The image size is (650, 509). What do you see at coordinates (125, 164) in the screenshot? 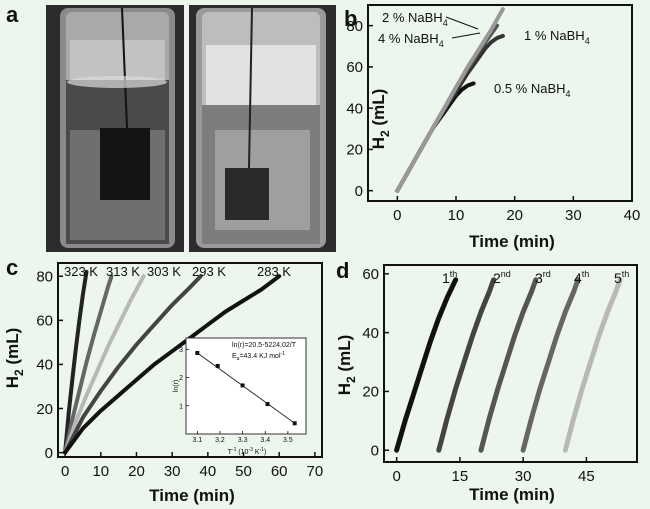
I see `catalyst-sheet-left` at bounding box center [125, 164].